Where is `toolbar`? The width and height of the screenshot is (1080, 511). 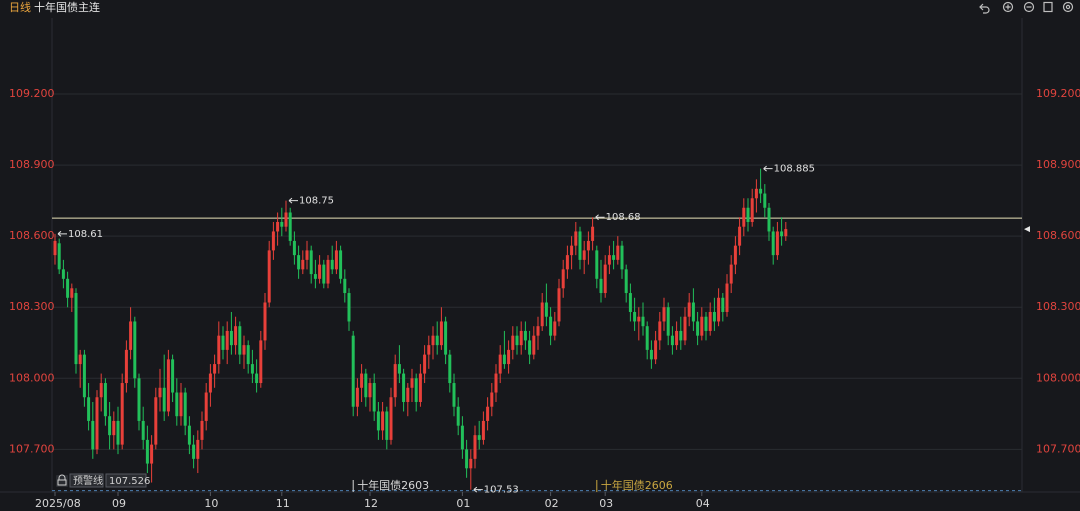 toolbar is located at coordinates (1026, 7).